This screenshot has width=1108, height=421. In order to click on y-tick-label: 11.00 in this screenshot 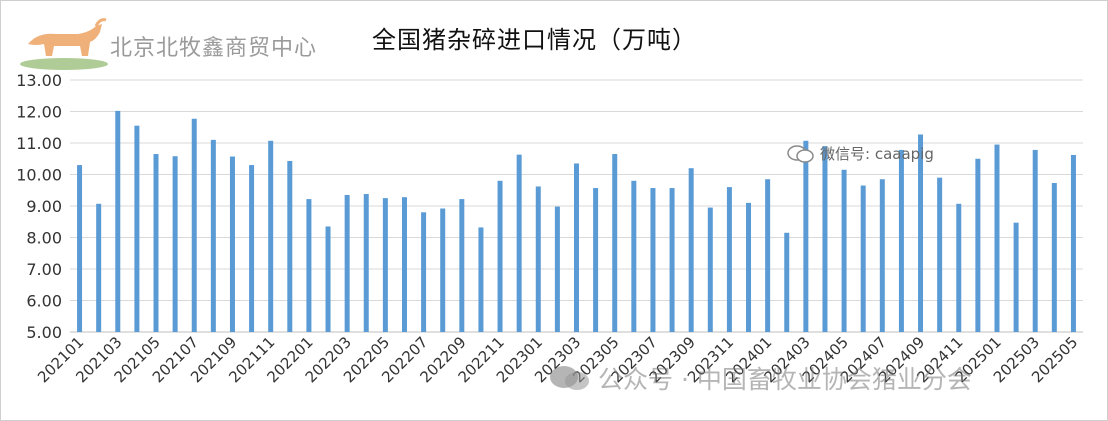, I will do `click(39, 143)`.